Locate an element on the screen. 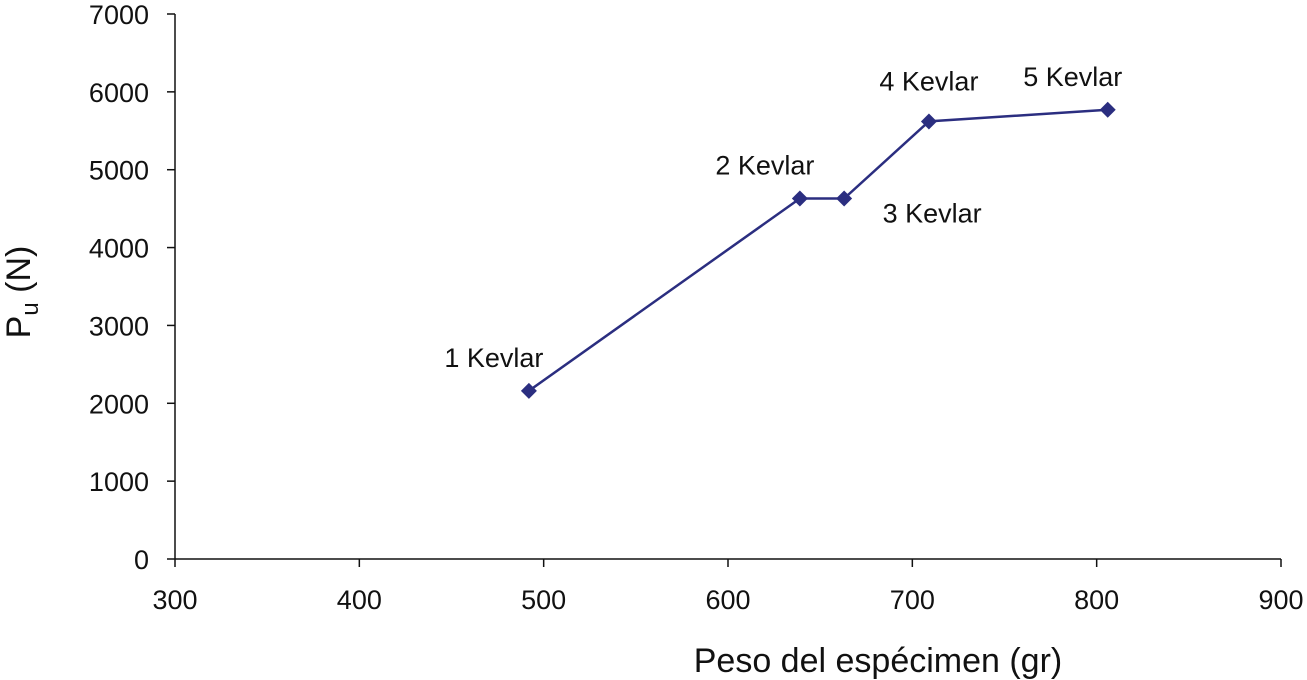 The width and height of the screenshot is (1307, 680). y-tick-label: 3000 is located at coordinates (119, 326).